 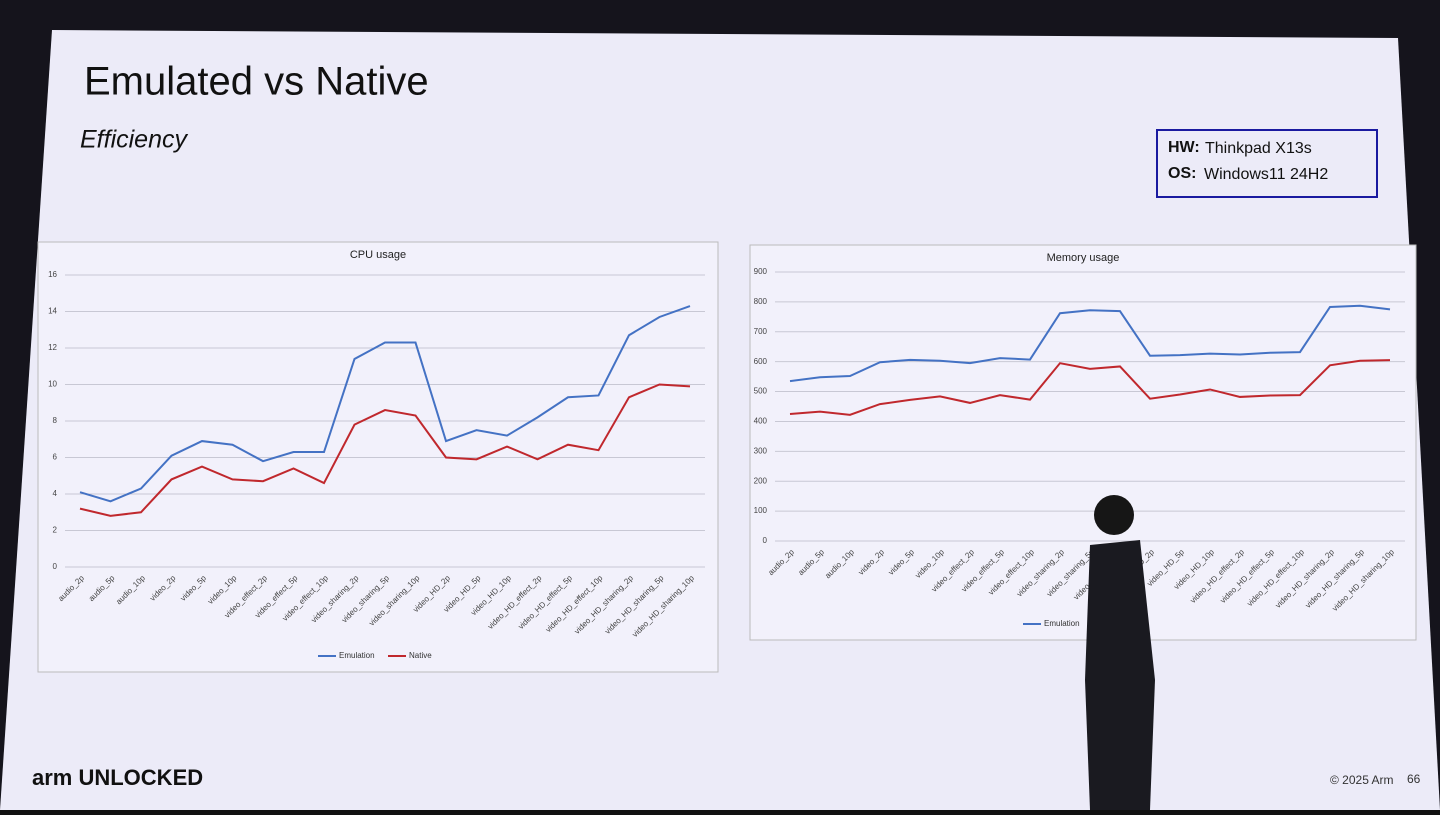 What do you see at coordinates (1266, 174) in the screenshot?
I see `os-value: Windows11 24H2` at bounding box center [1266, 174].